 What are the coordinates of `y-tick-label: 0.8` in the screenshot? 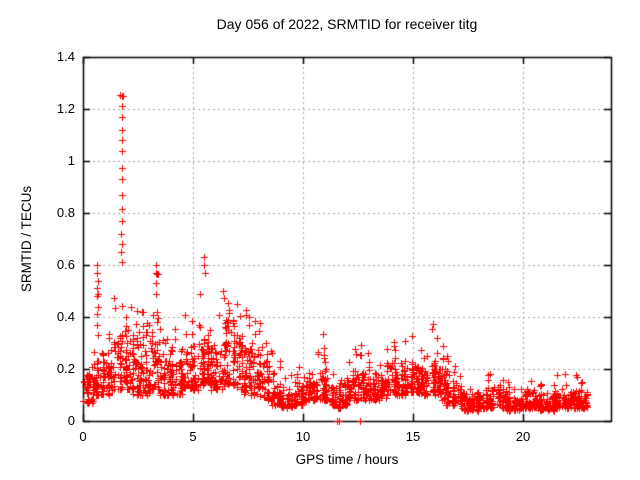 It's located at (65, 212).